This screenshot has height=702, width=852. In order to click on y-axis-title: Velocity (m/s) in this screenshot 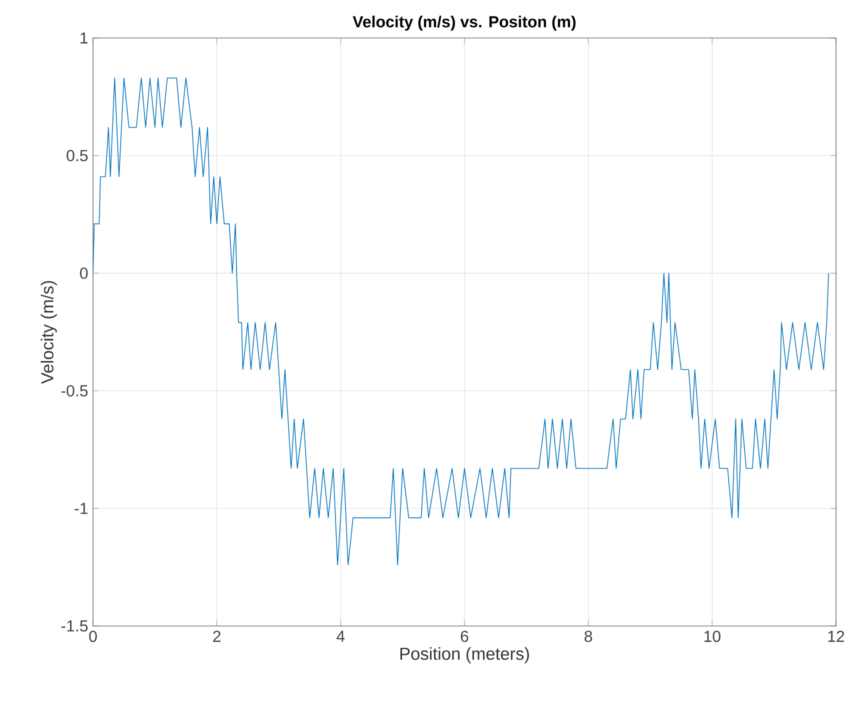, I will do `click(48, 332)`.